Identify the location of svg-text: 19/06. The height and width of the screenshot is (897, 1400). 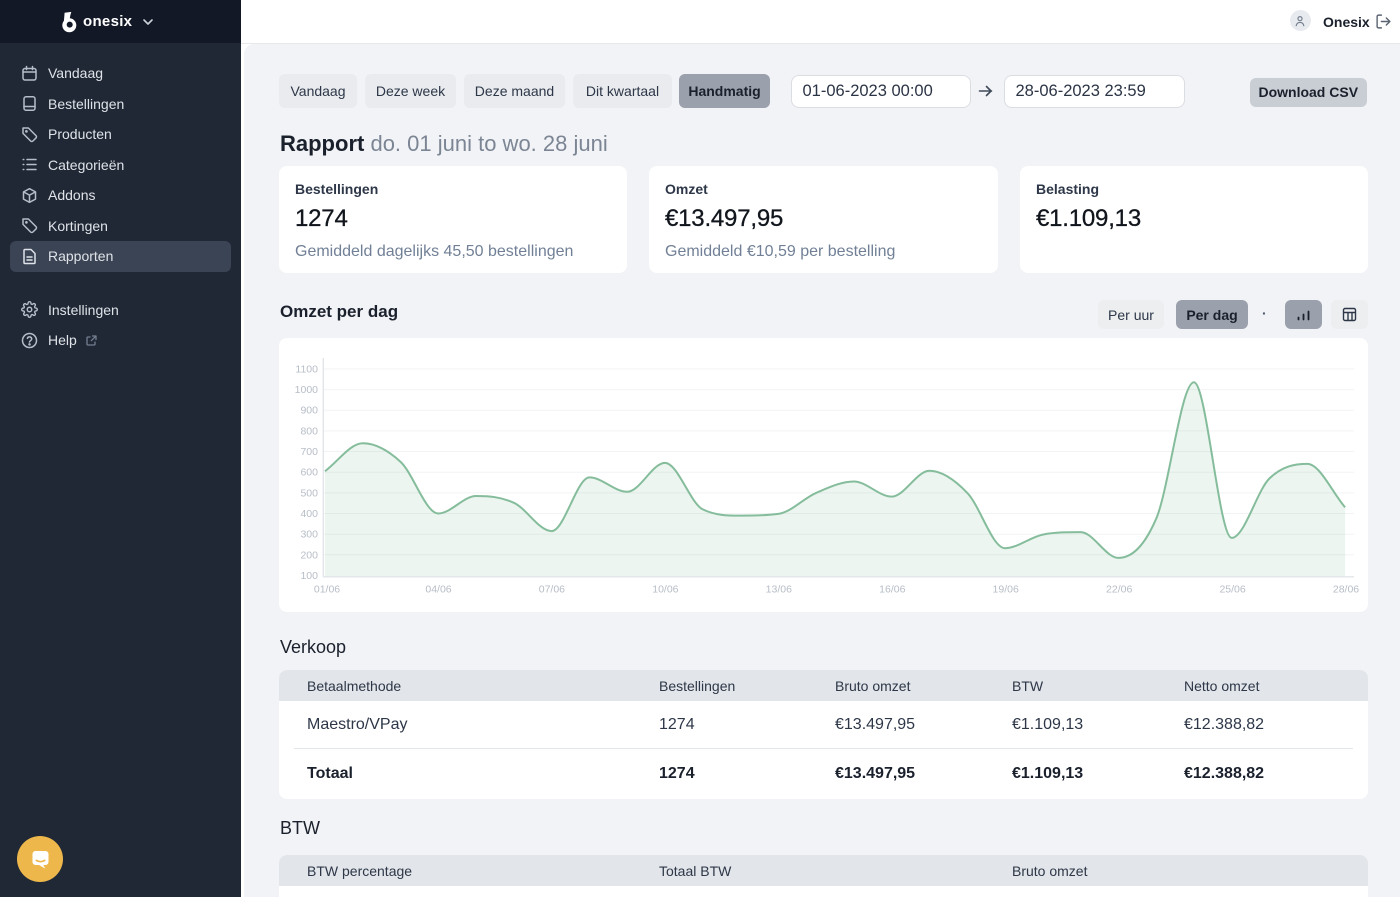
(1006, 590).